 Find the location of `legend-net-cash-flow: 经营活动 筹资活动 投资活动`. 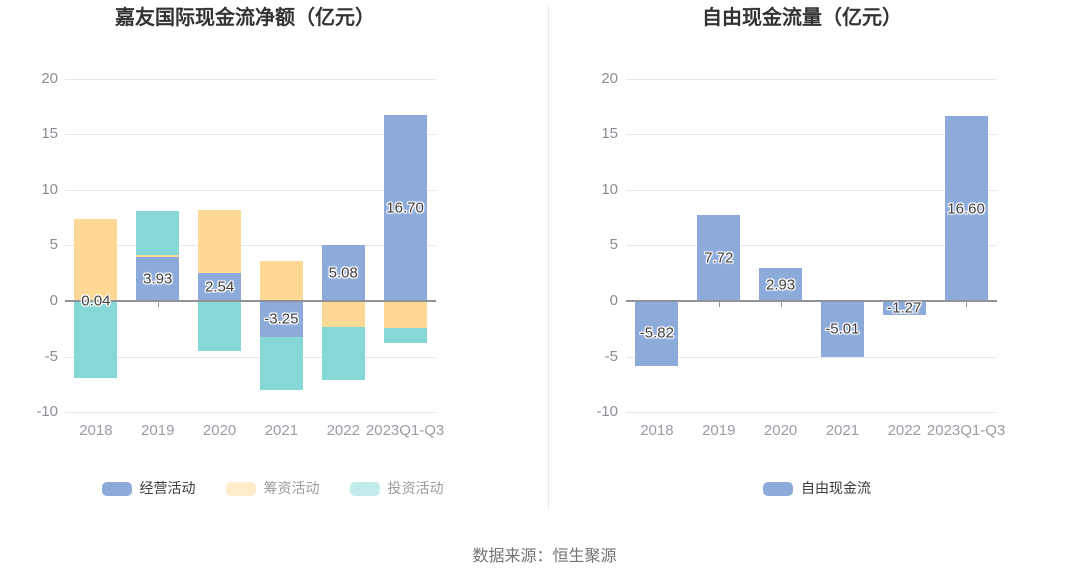

legend-net-cash-flow: 经营活动 筹资活动 投资活动 is located at coordinates (272, 488).